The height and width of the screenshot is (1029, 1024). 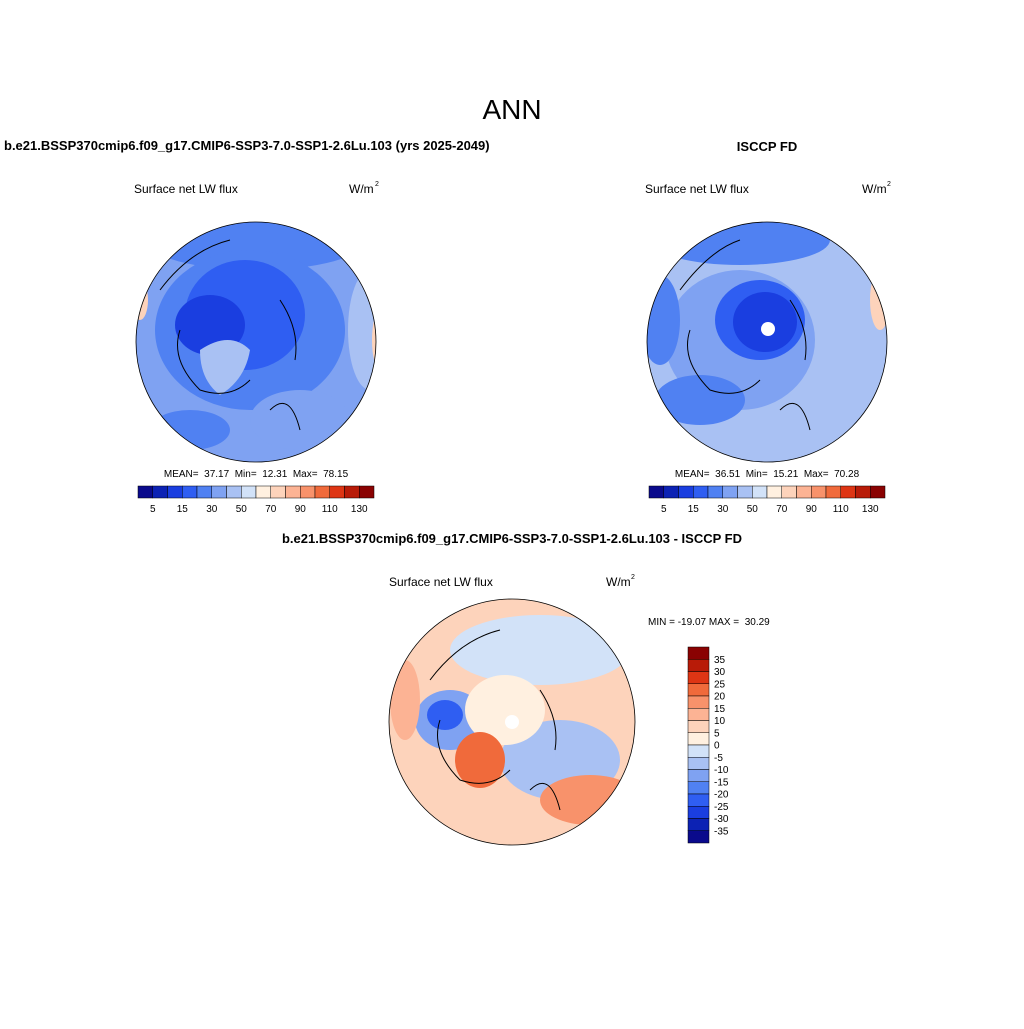 I want to click on colorbar-label: -10, so click(x=721, y=770).